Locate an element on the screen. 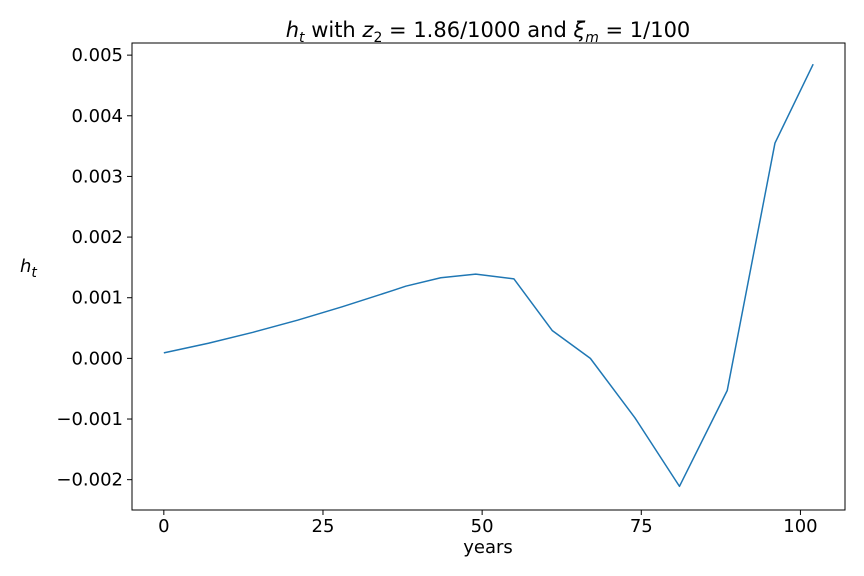 Image resolution: width=864 pixels, height=576 pixels. y-tick-label: 0.003 is located at coordinates (97, 176).